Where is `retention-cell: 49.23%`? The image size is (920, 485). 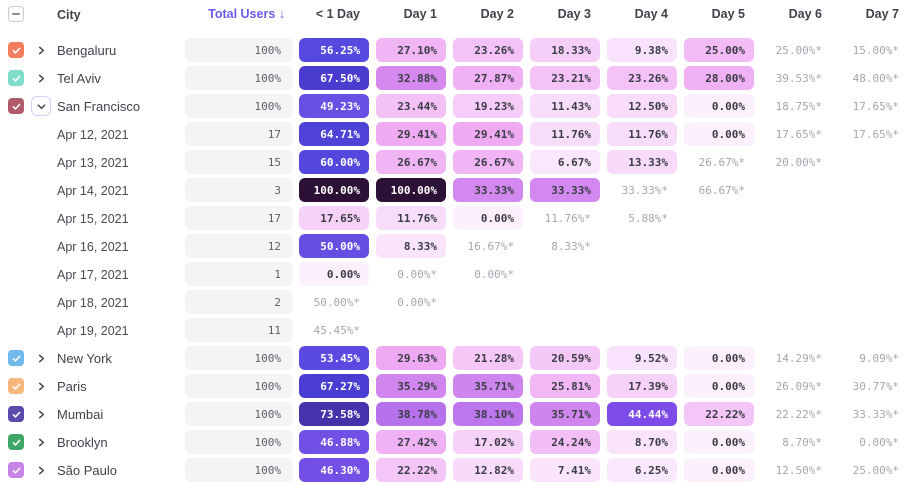 retention-cell: 49.23% is located at coordinates (334, 106).